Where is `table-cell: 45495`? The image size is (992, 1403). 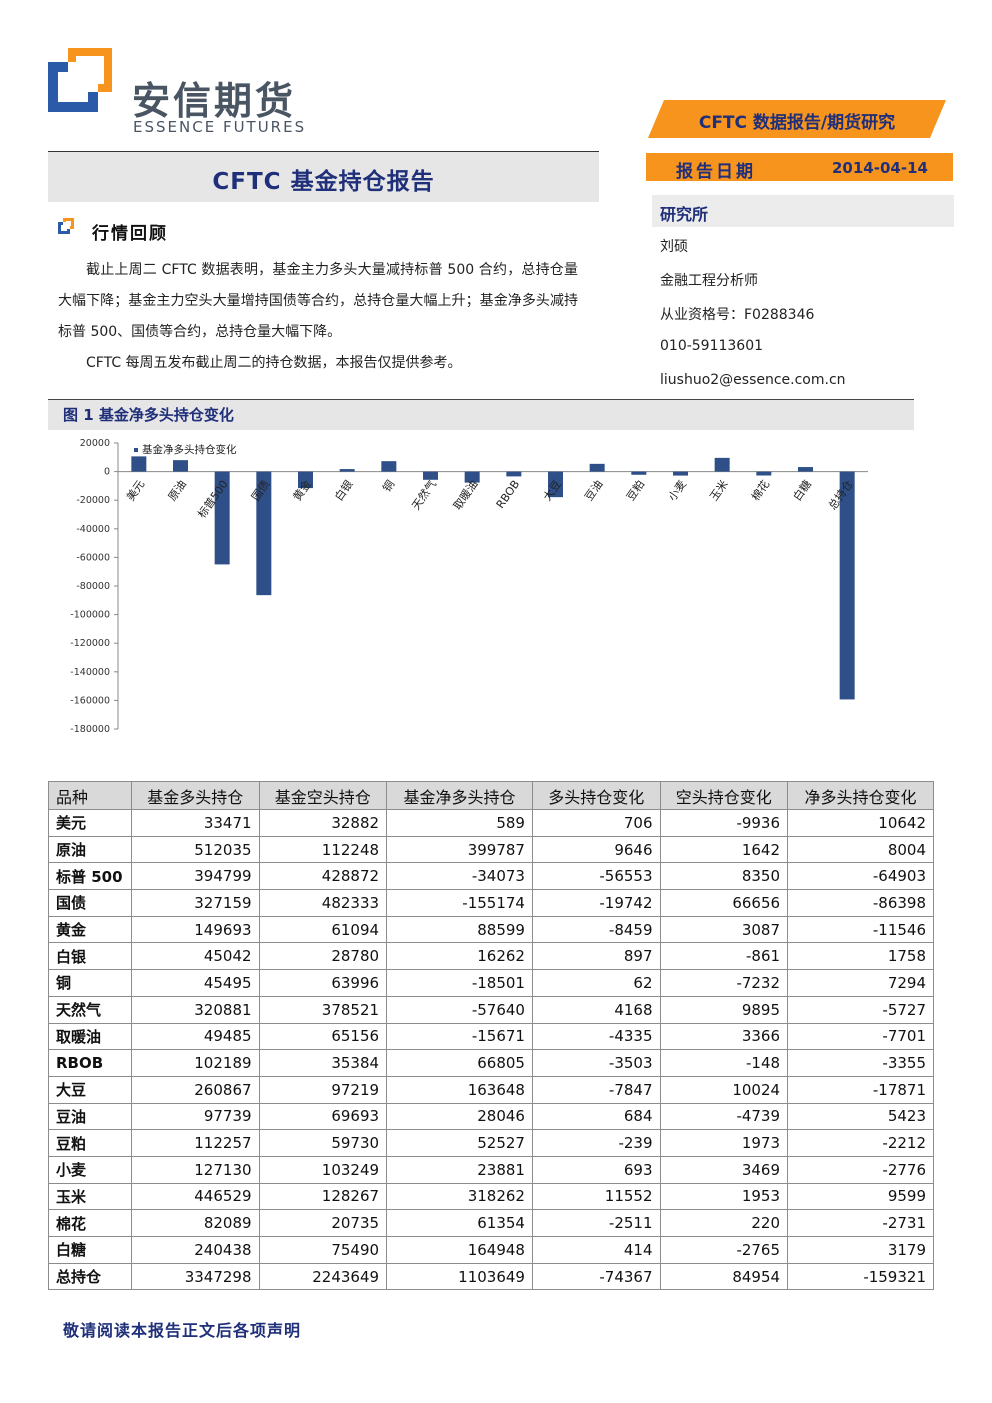
table-cell: 45495 is located at coordinates (195, 983).